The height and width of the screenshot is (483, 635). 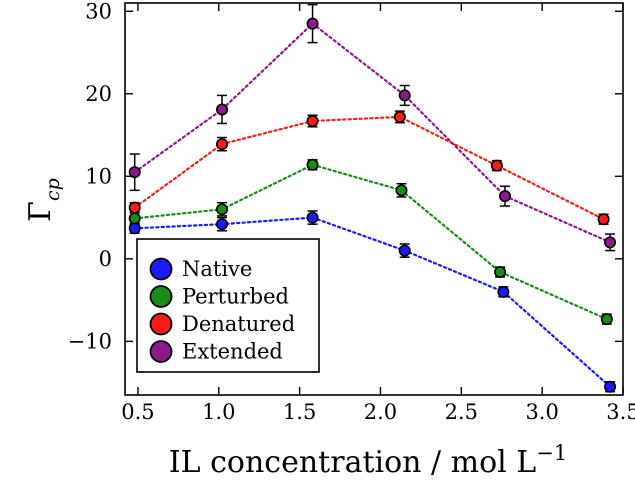 What do you see at coordinates (353, 462) in the screenshot?
I see `x-axis-label-main: IL concentration / mol L` at bounding box center [353, 462].